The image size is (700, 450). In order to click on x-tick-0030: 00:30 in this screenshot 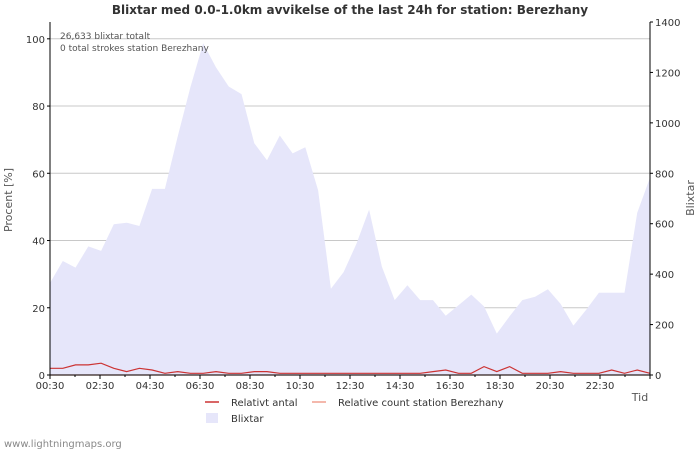, I will do `click(50, 386)`.